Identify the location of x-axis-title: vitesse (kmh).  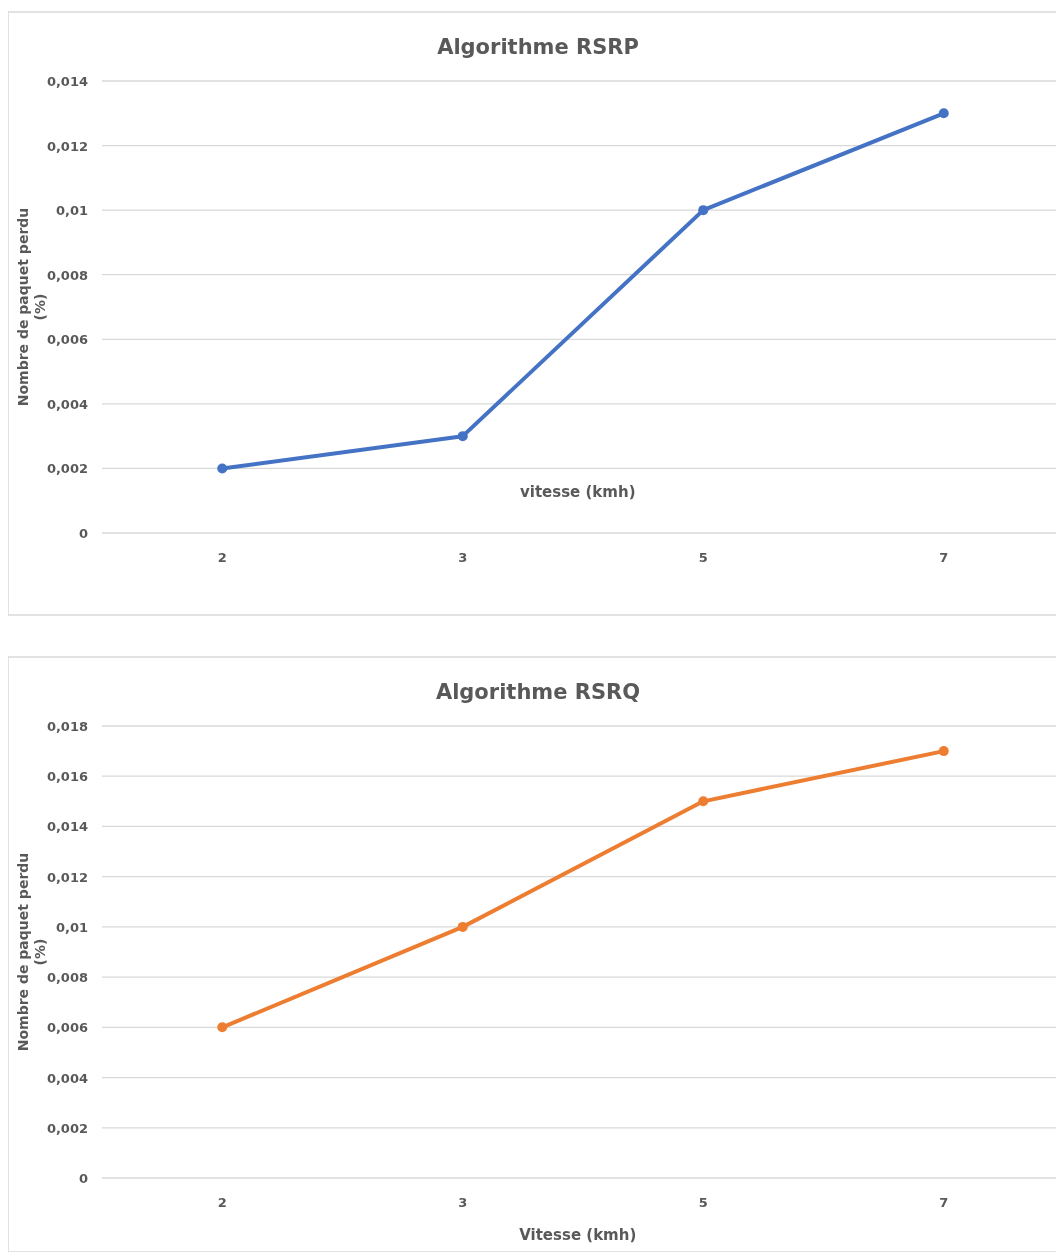
(577, 492).